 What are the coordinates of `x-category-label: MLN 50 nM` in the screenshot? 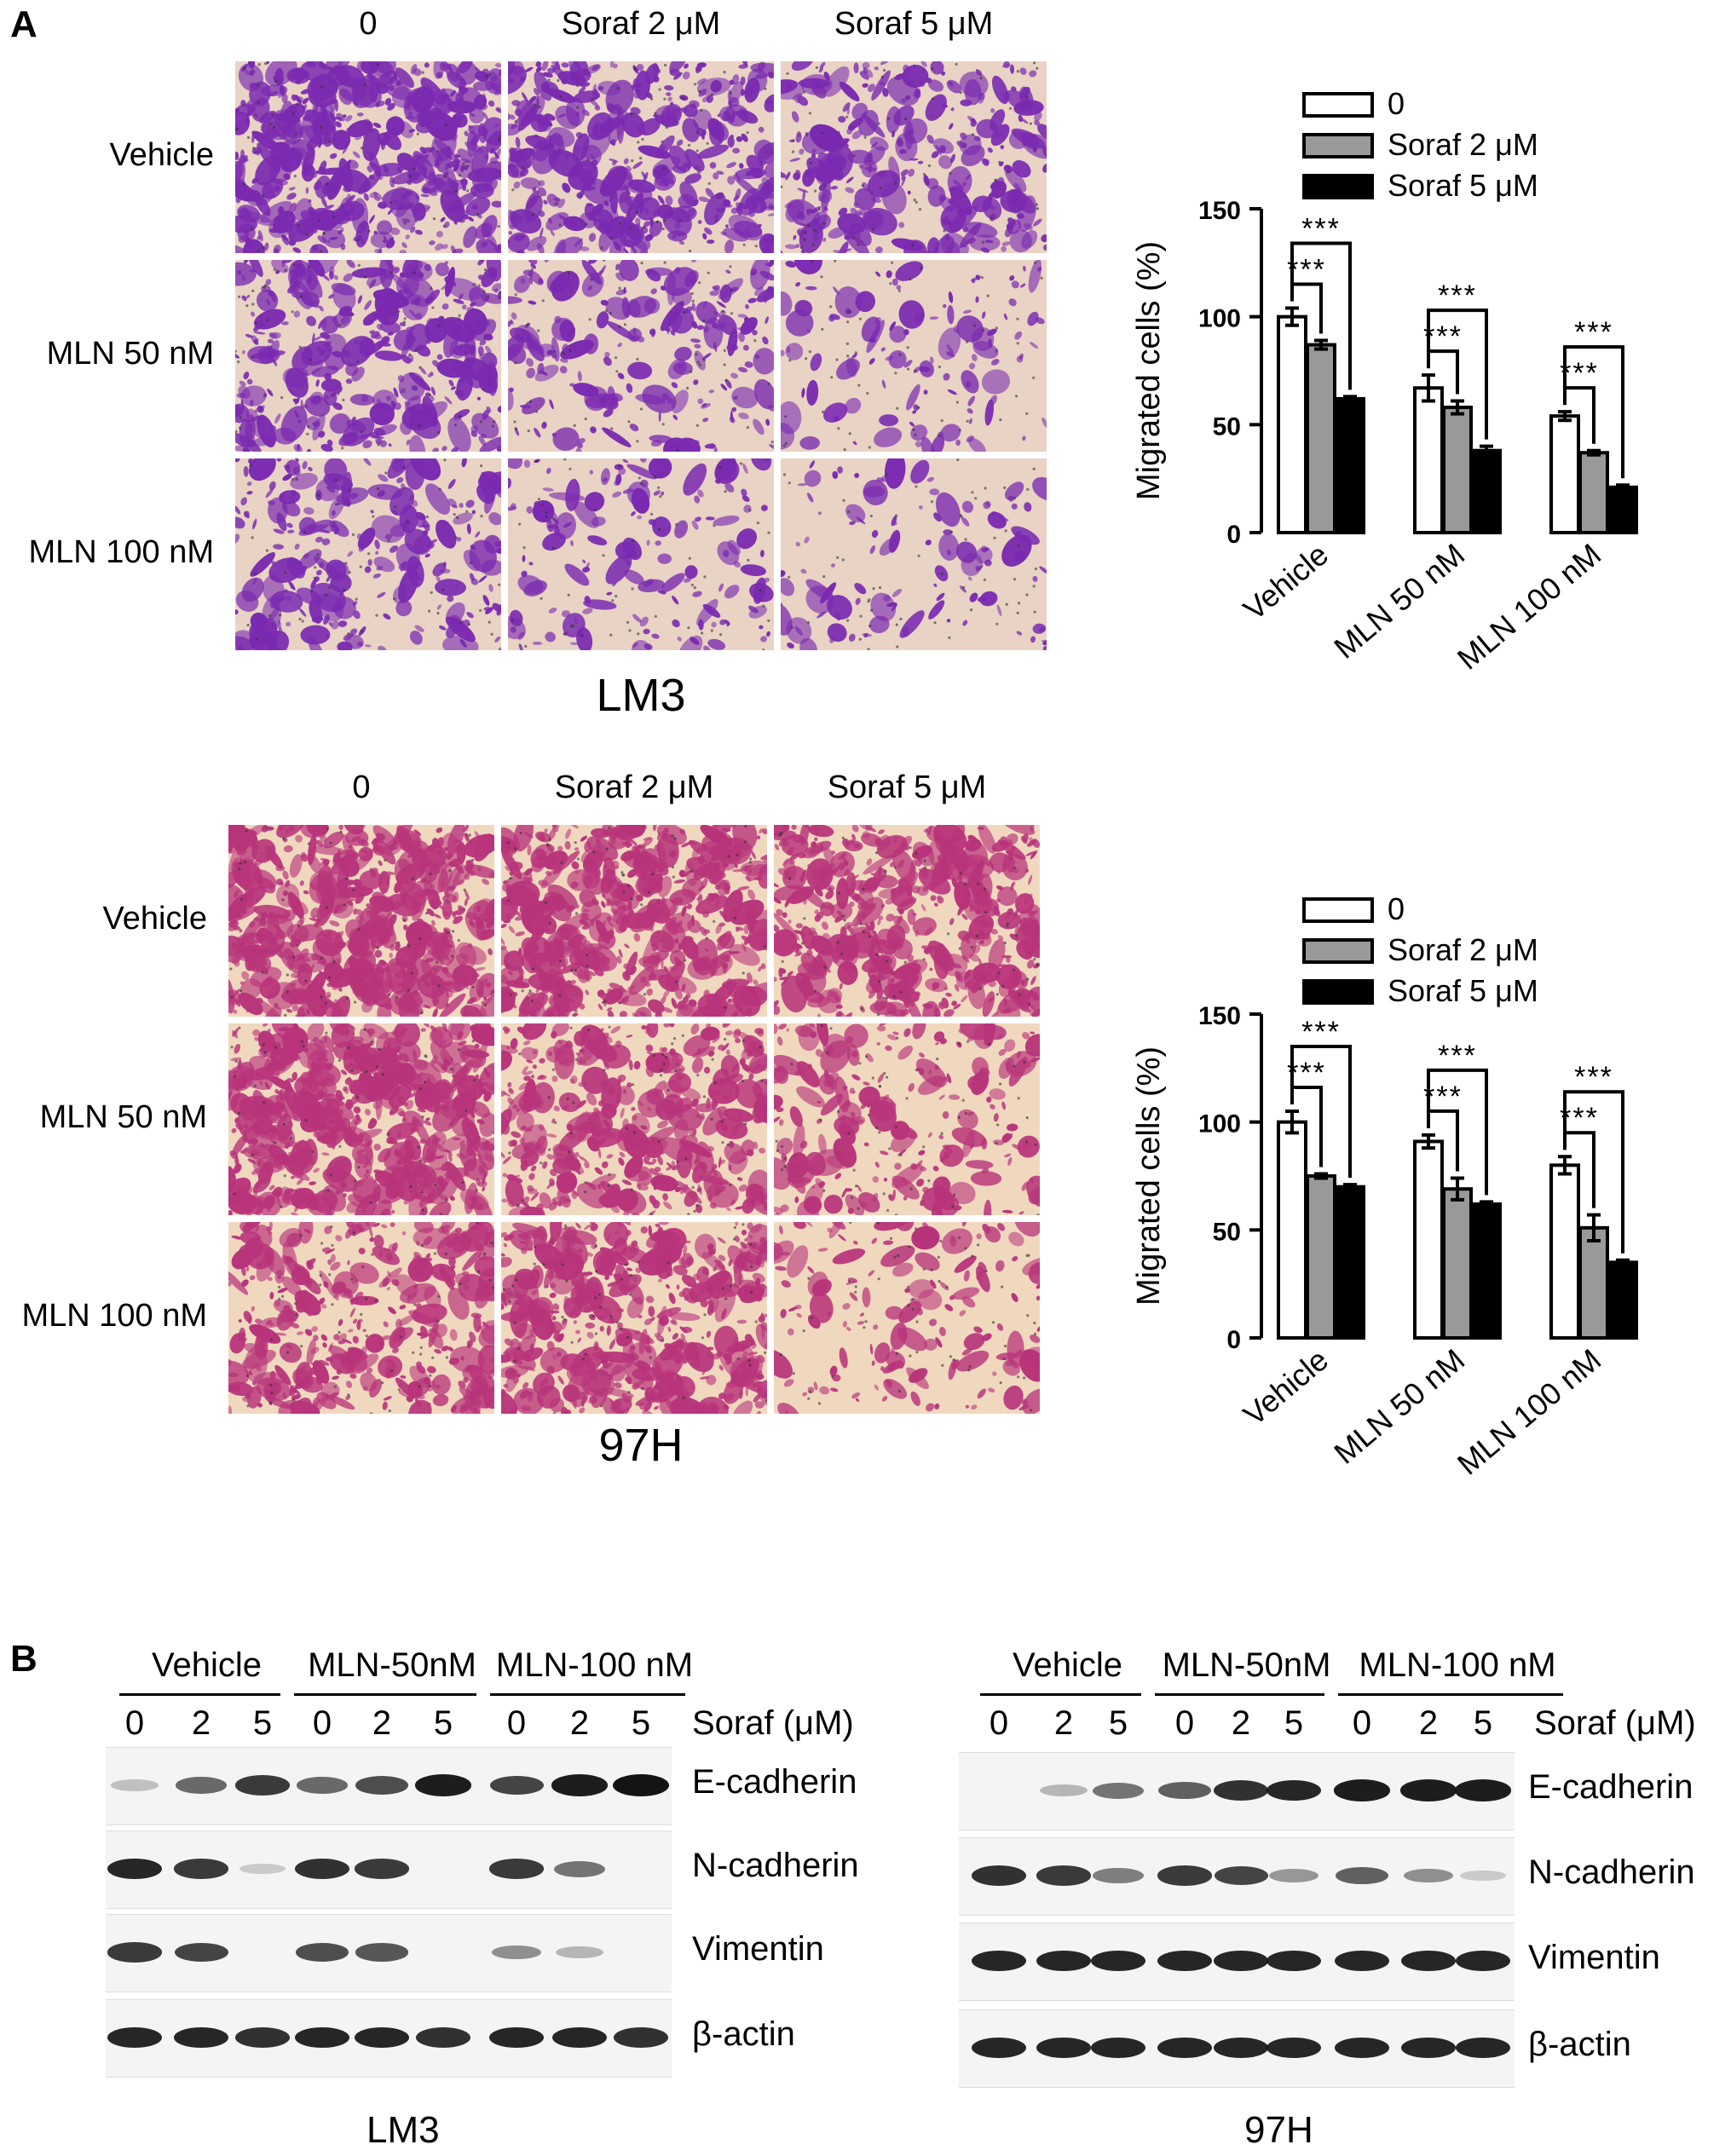 It's located at (1399, 1406).